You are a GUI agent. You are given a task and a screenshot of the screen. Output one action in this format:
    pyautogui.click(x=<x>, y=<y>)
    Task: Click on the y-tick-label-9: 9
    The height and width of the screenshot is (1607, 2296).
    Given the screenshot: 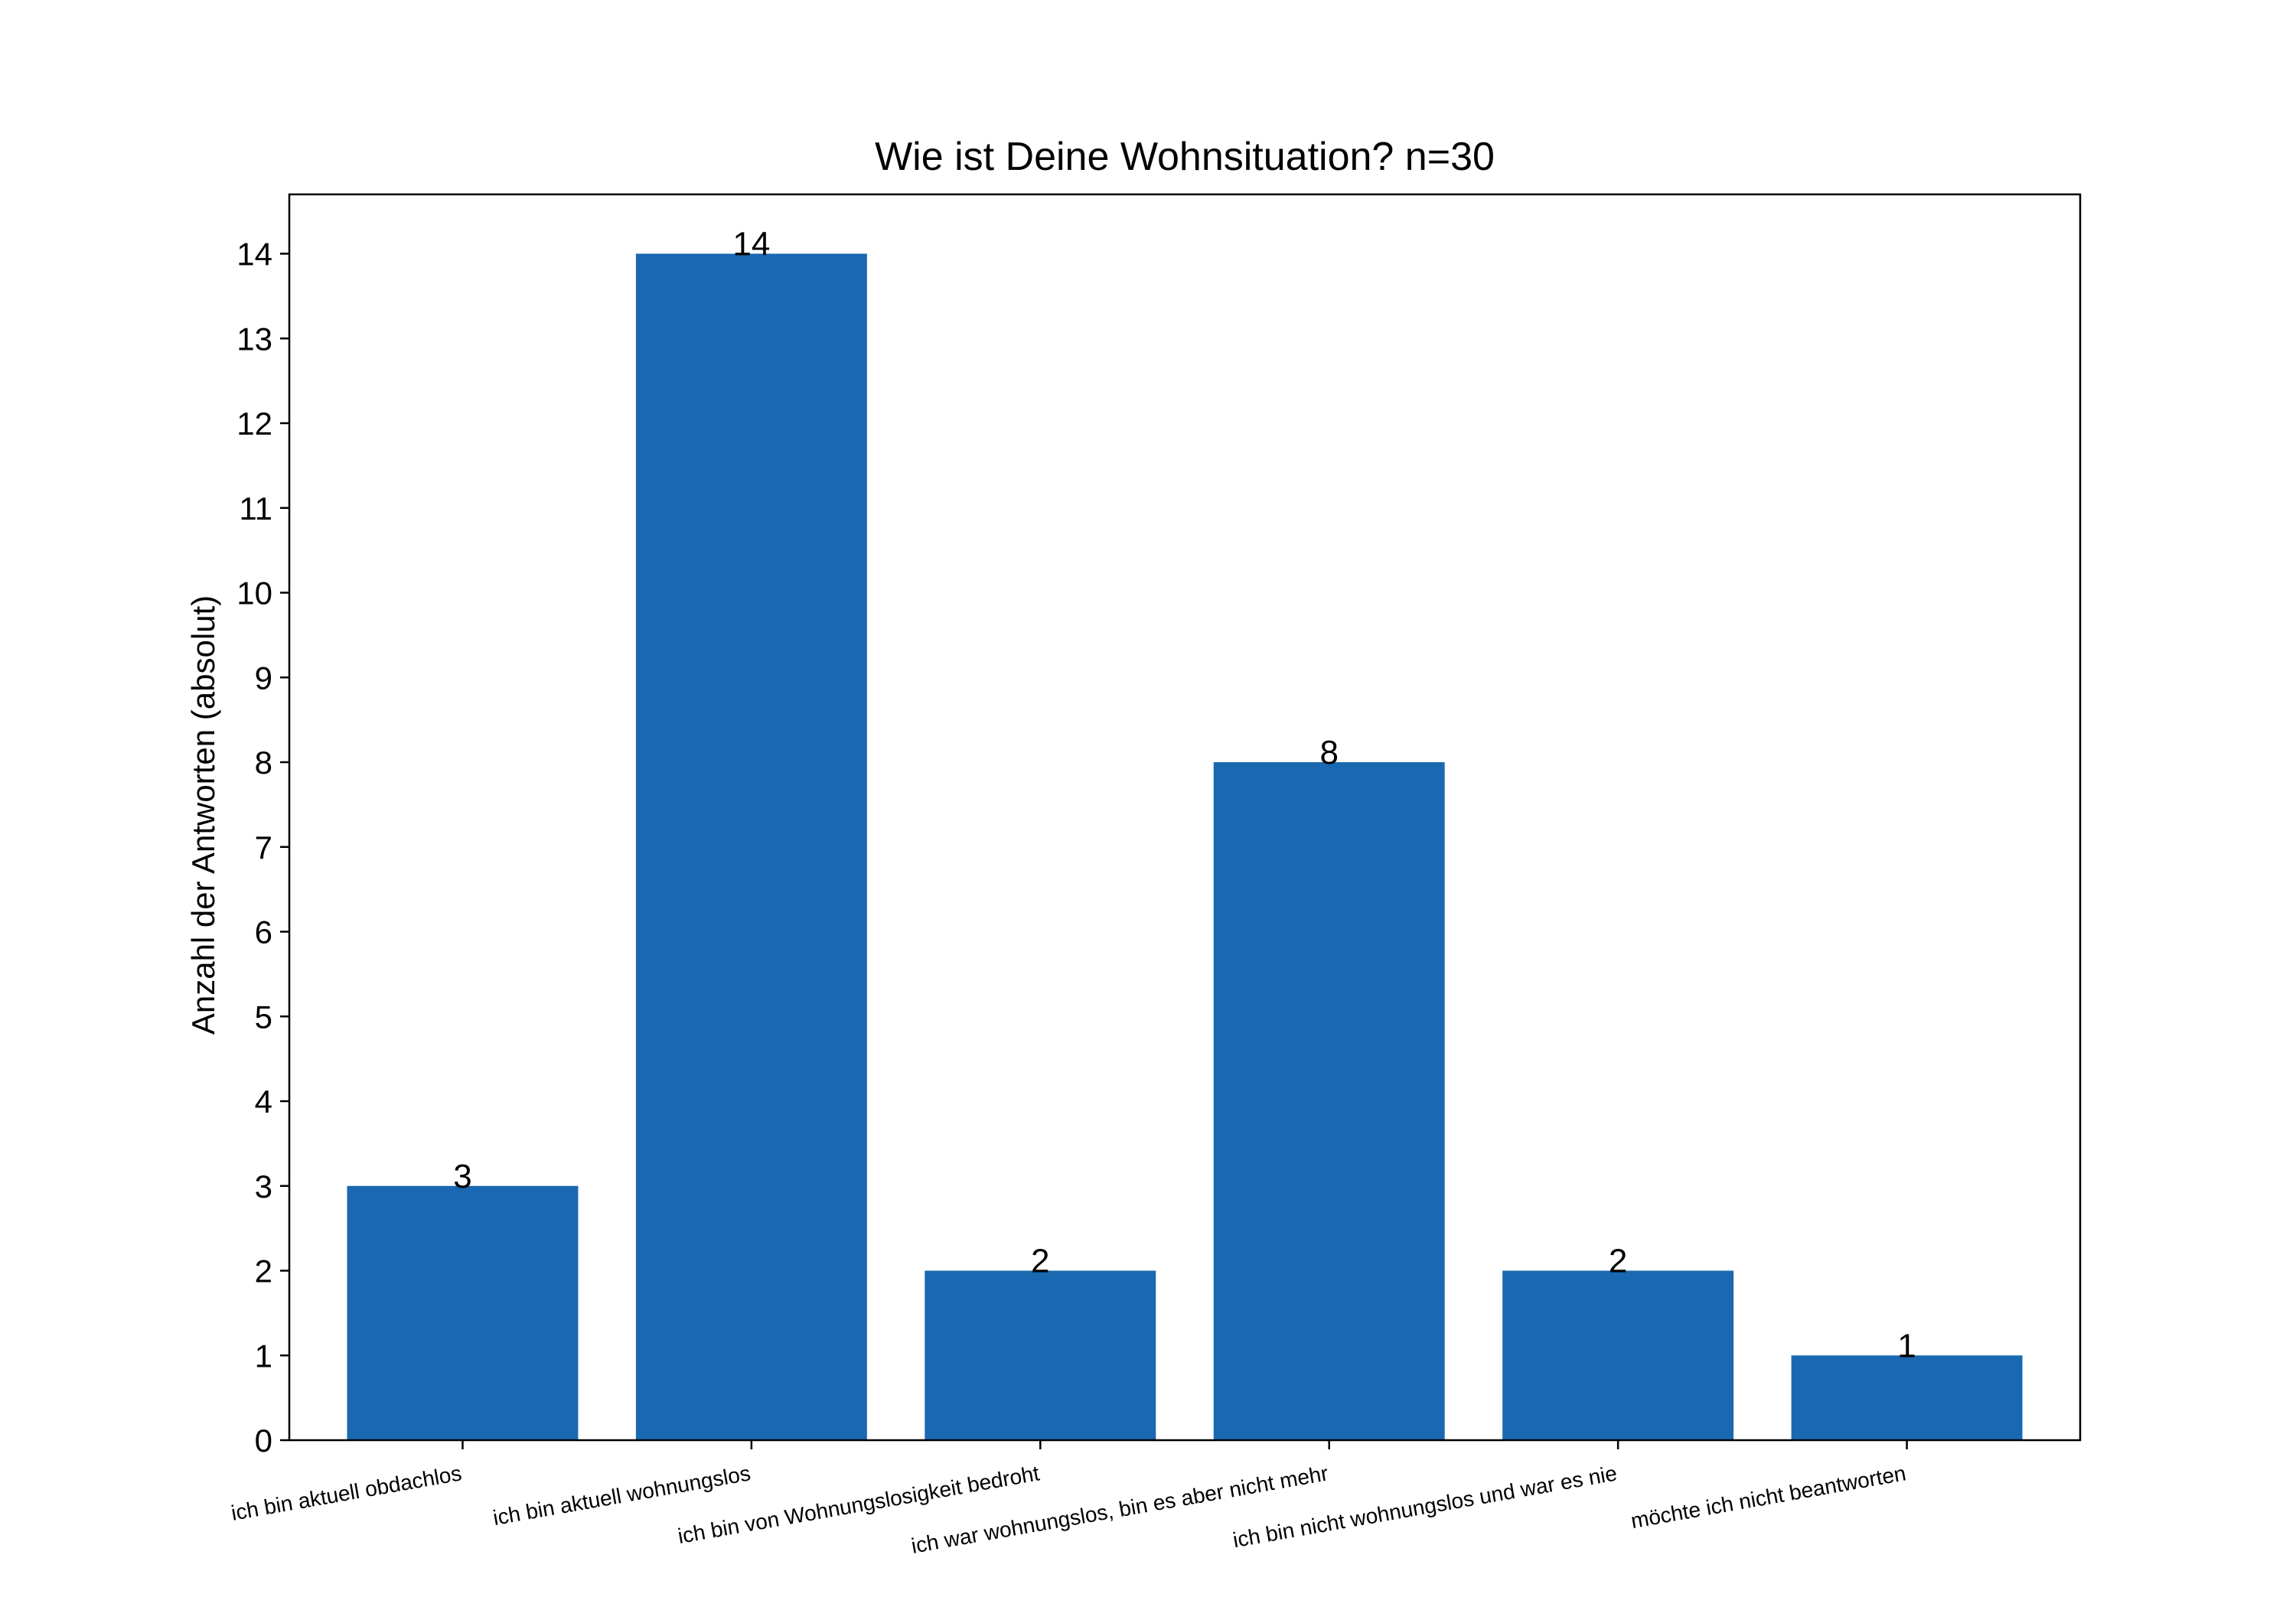 What is the action you would take?
    pyautogui.click(x=263, y=678)
    